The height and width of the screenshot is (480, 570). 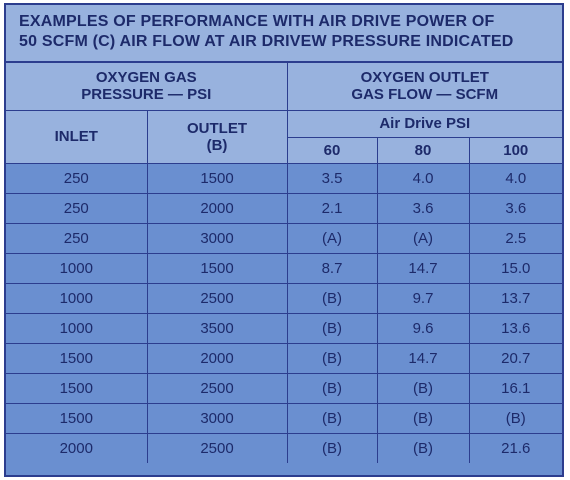 I want to click on flow-100-cell: (B), so click(x=515, y=418).